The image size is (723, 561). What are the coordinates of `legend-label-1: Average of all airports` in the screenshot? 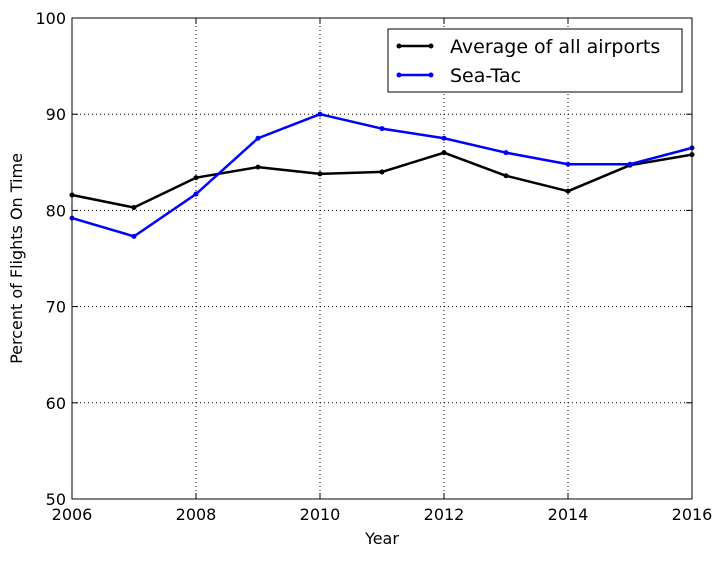 It's located at (555, 47).